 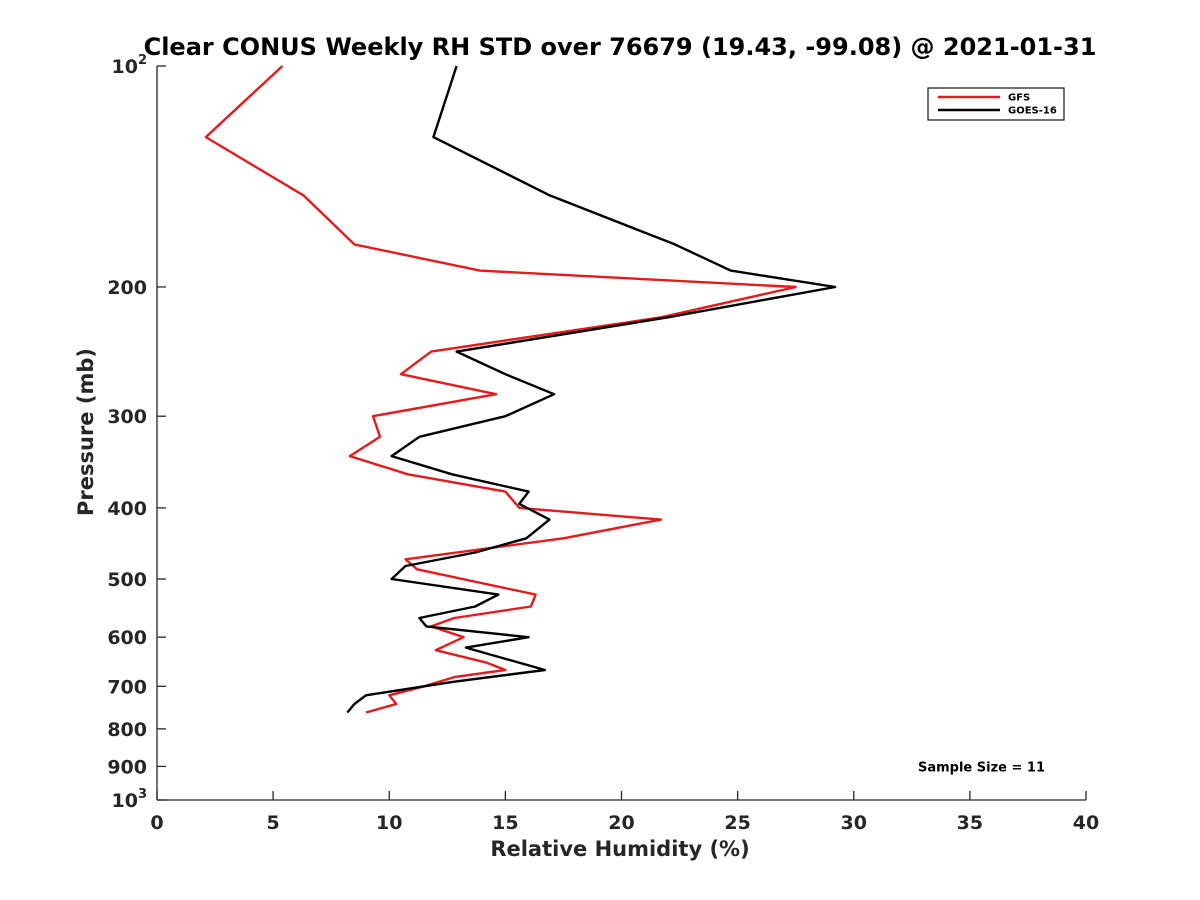 I want to click on x-tick-label: 30, so click(x=854, y=823).